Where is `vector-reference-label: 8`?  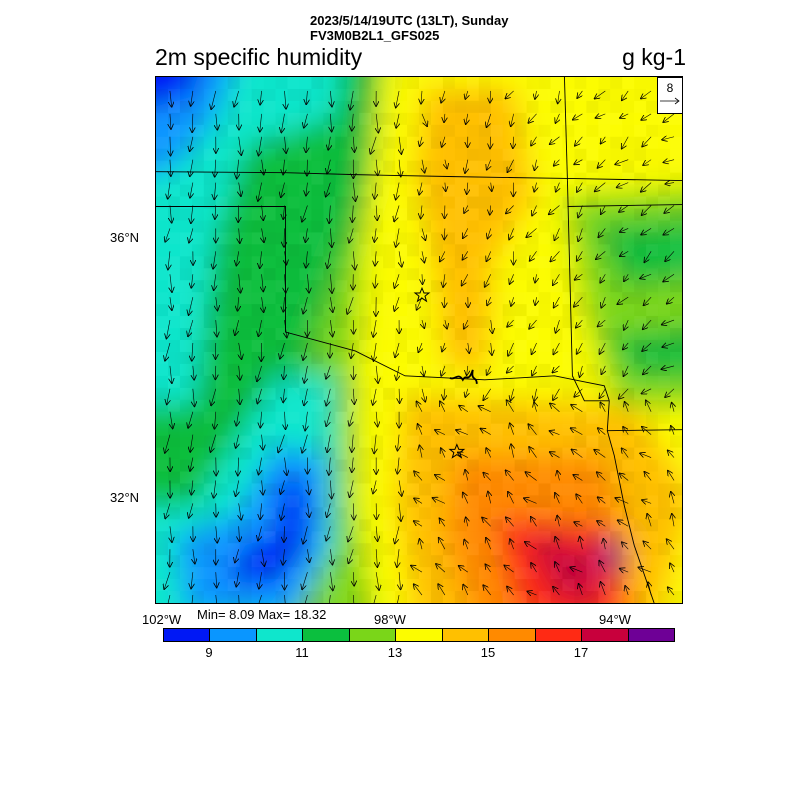
vector-reference-label: 8 is located at coordinates (670, 88).